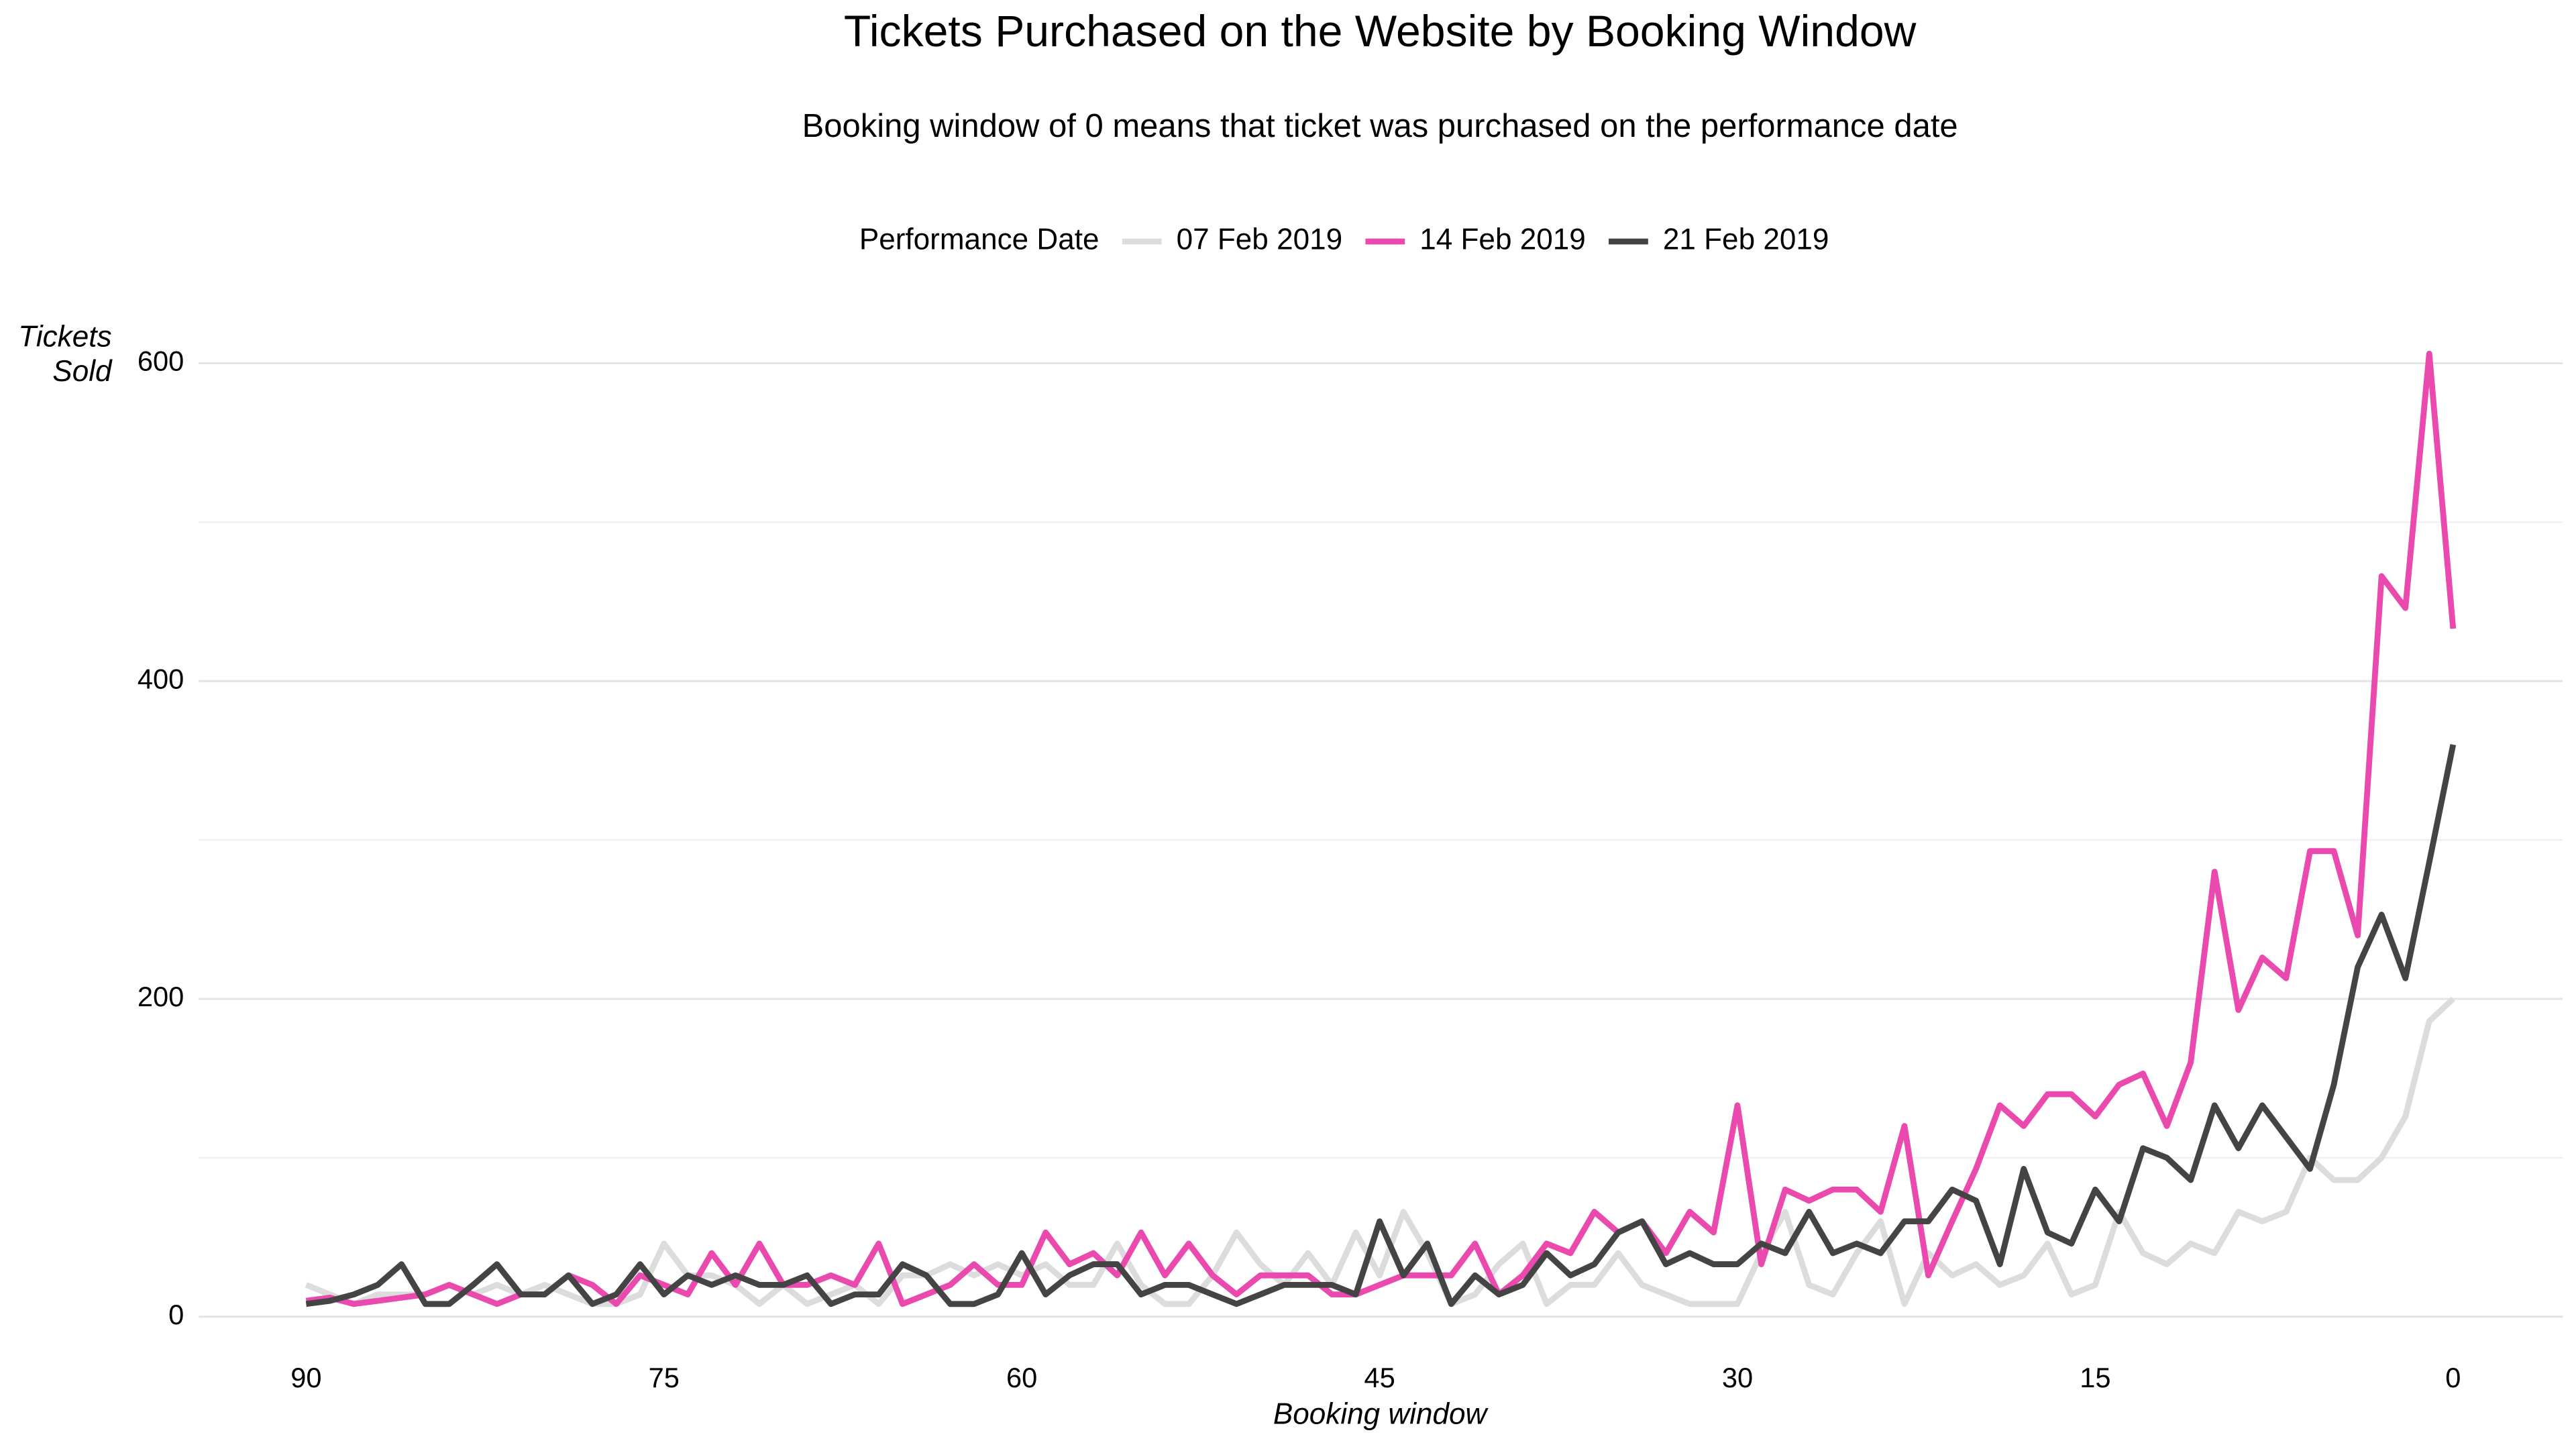 The width and height of the screenshot is (2576, 1449). What do you see at coordinates (305, 1377) in the screenshot?
I see `x-tick-label: 90` at bounding box center [305, 1377].